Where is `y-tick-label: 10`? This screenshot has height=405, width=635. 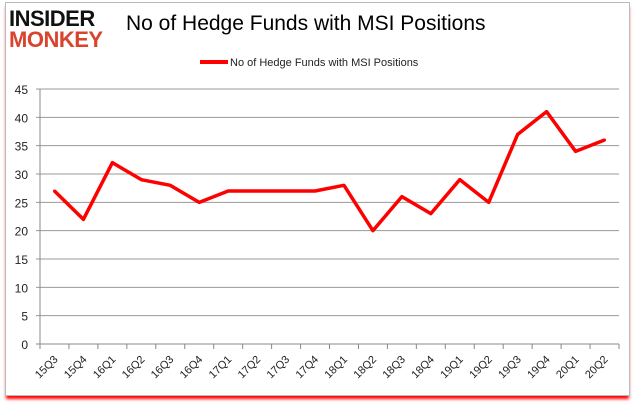
y-tick-label: 10 is located at coordinates (22, 288).